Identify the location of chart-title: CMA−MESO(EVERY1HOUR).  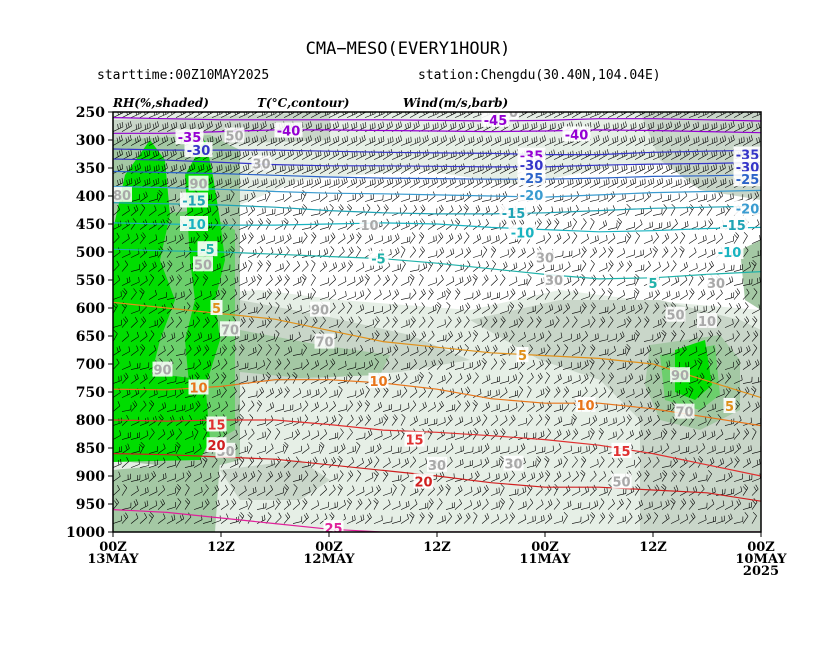
(408, 49).